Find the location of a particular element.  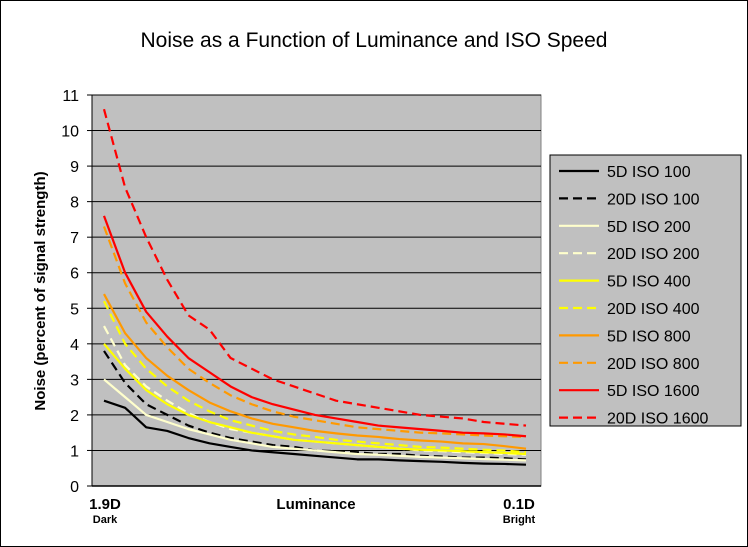

y-tick-label: 9 is located at coordinates (74, 167).